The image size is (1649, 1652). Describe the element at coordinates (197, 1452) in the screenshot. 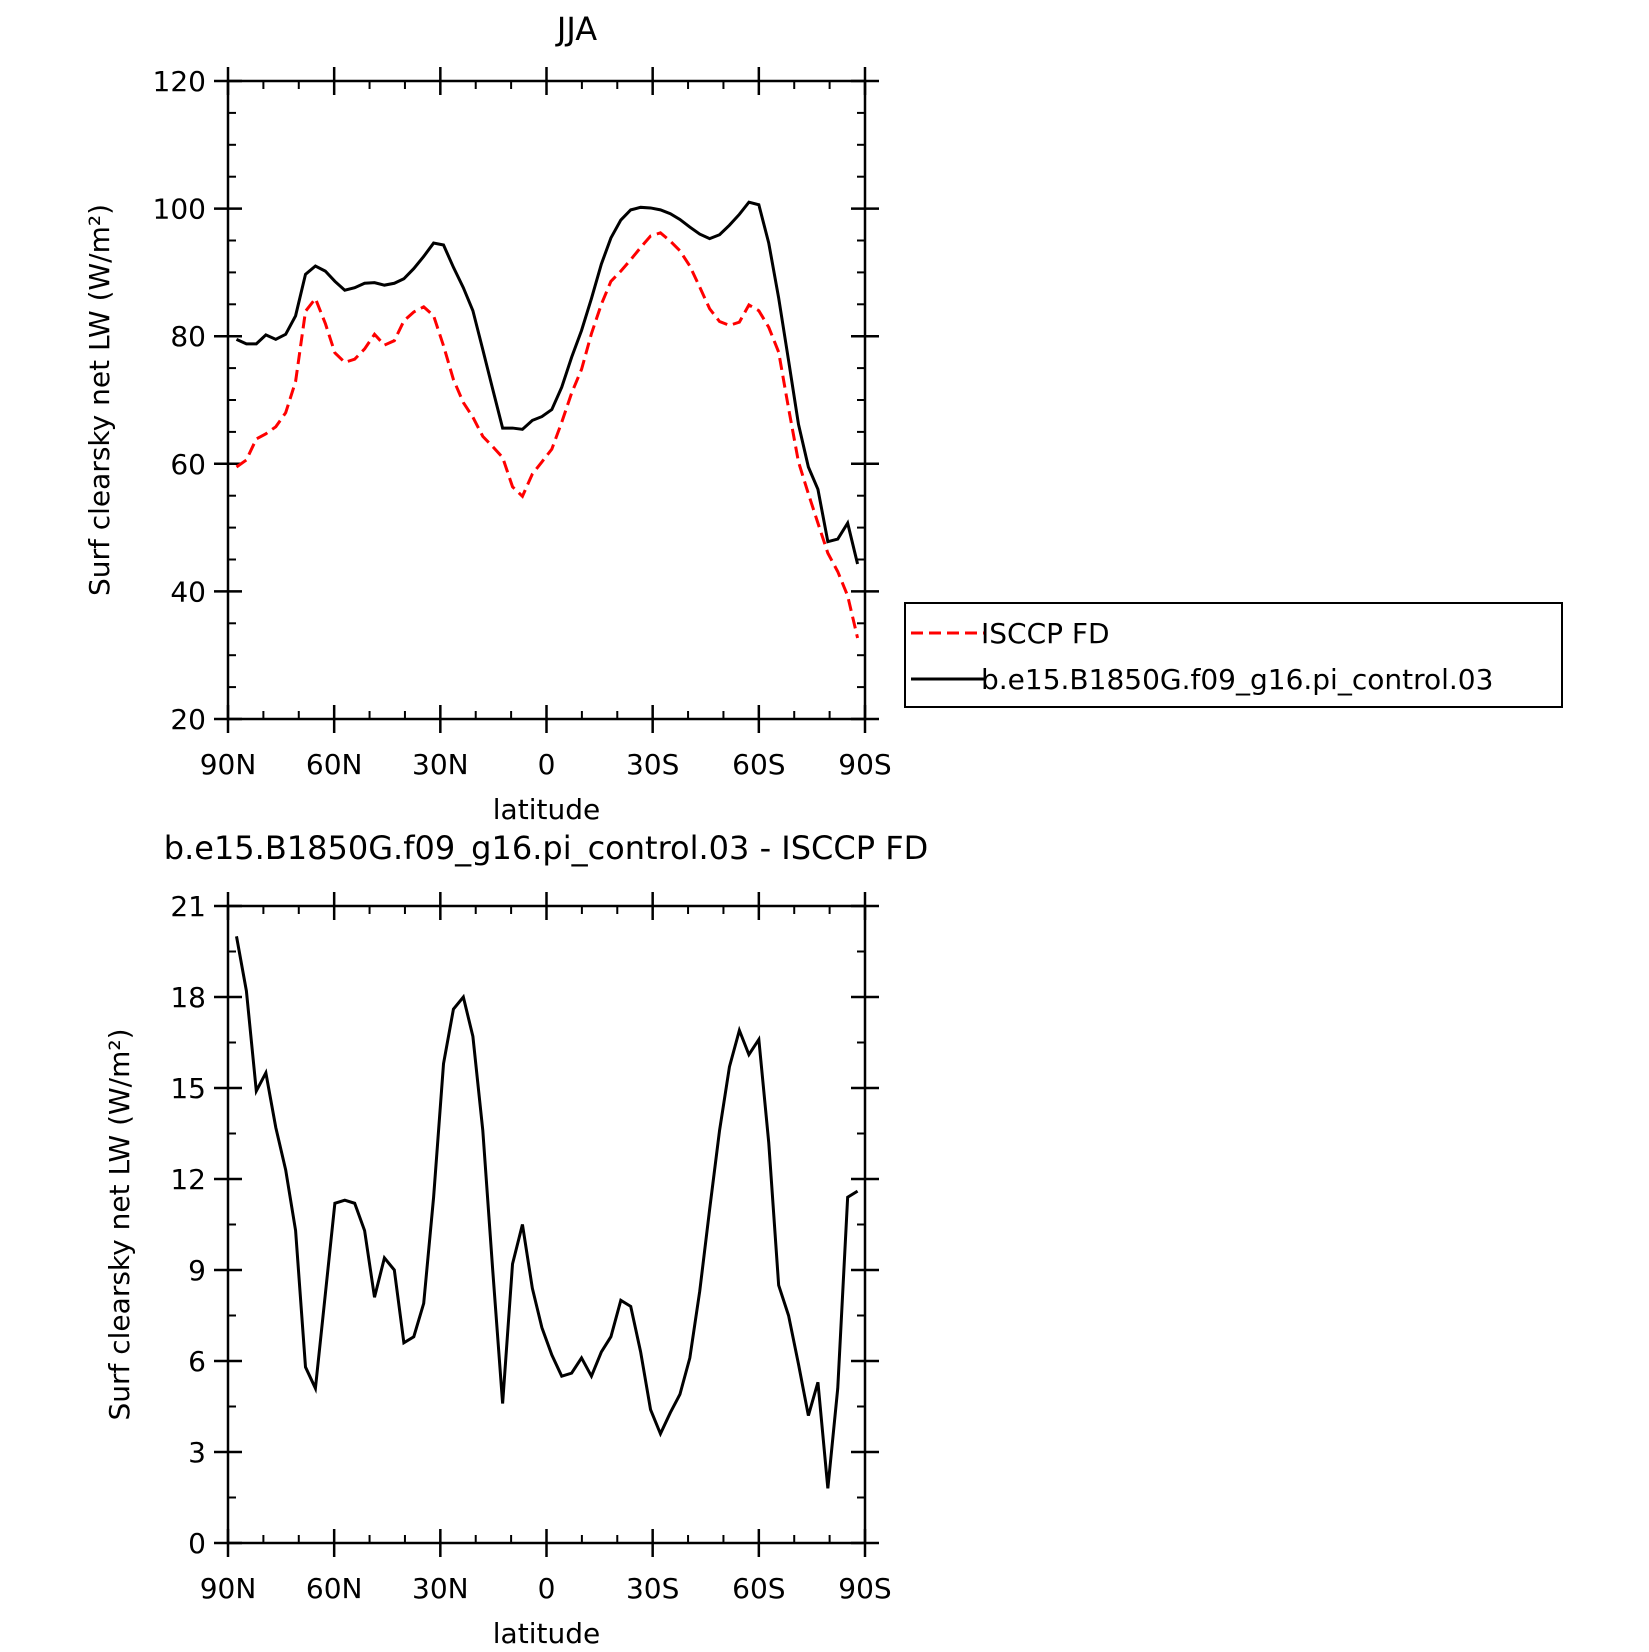

I see `y-tick-label: 3` at that location.